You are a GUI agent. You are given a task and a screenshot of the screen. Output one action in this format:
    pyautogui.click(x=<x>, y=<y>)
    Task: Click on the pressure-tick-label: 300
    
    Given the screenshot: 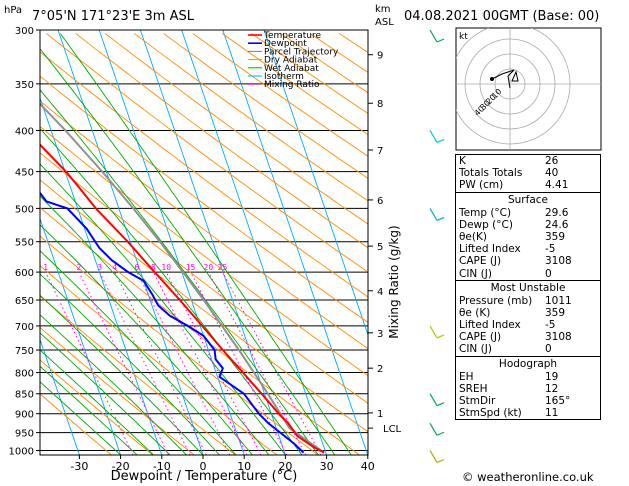 What is the action you would take?
    pyautogui.click(x=24, y=31)
    